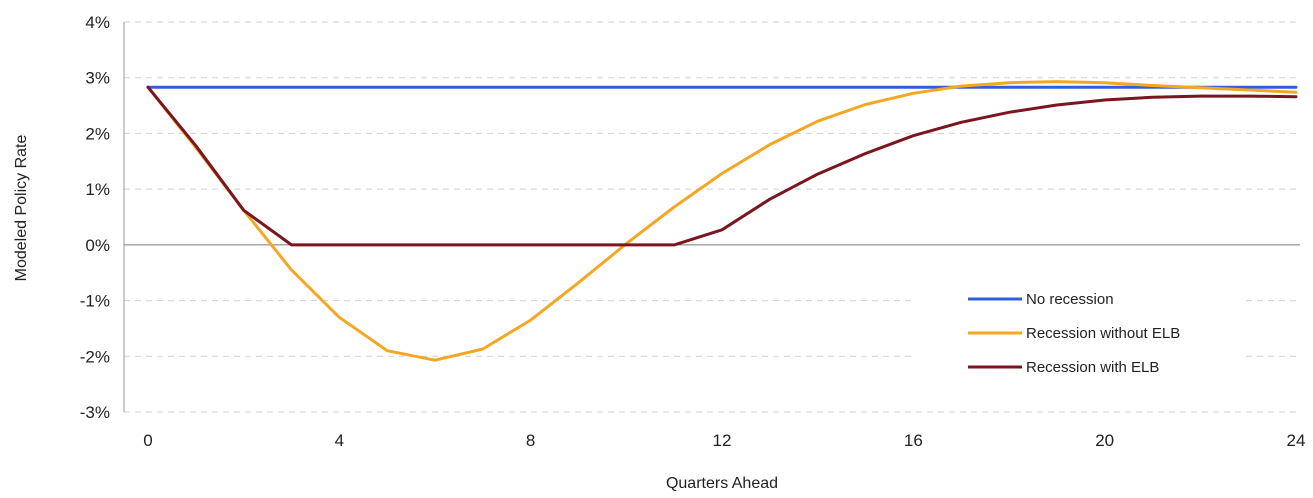 The image size is (1313, 498). What do you see at coordinates (97, 189) in the screenshot?
I see `y-tick-label: 1%` at bounding box center [97, 189].